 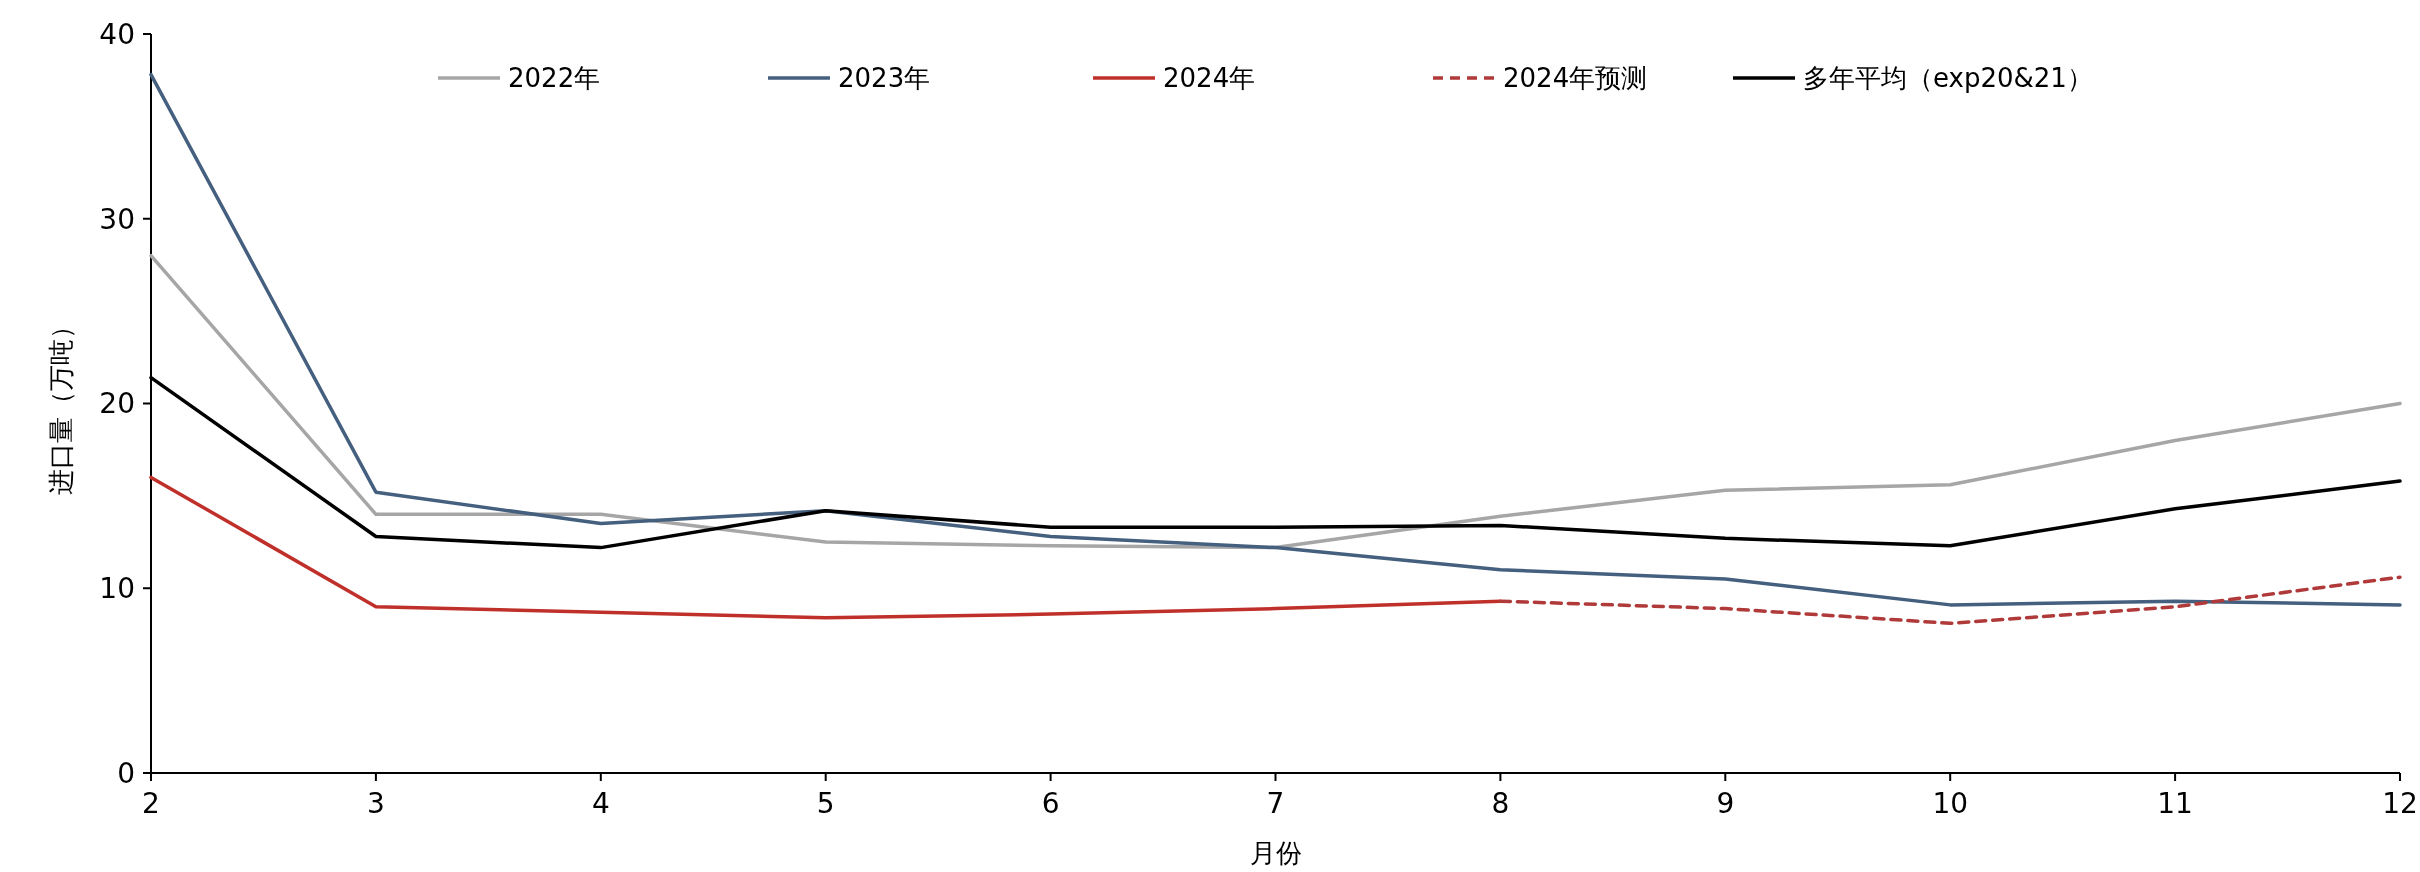 I want to click on x-tick-label: 8, so click(x=1500, y=803).